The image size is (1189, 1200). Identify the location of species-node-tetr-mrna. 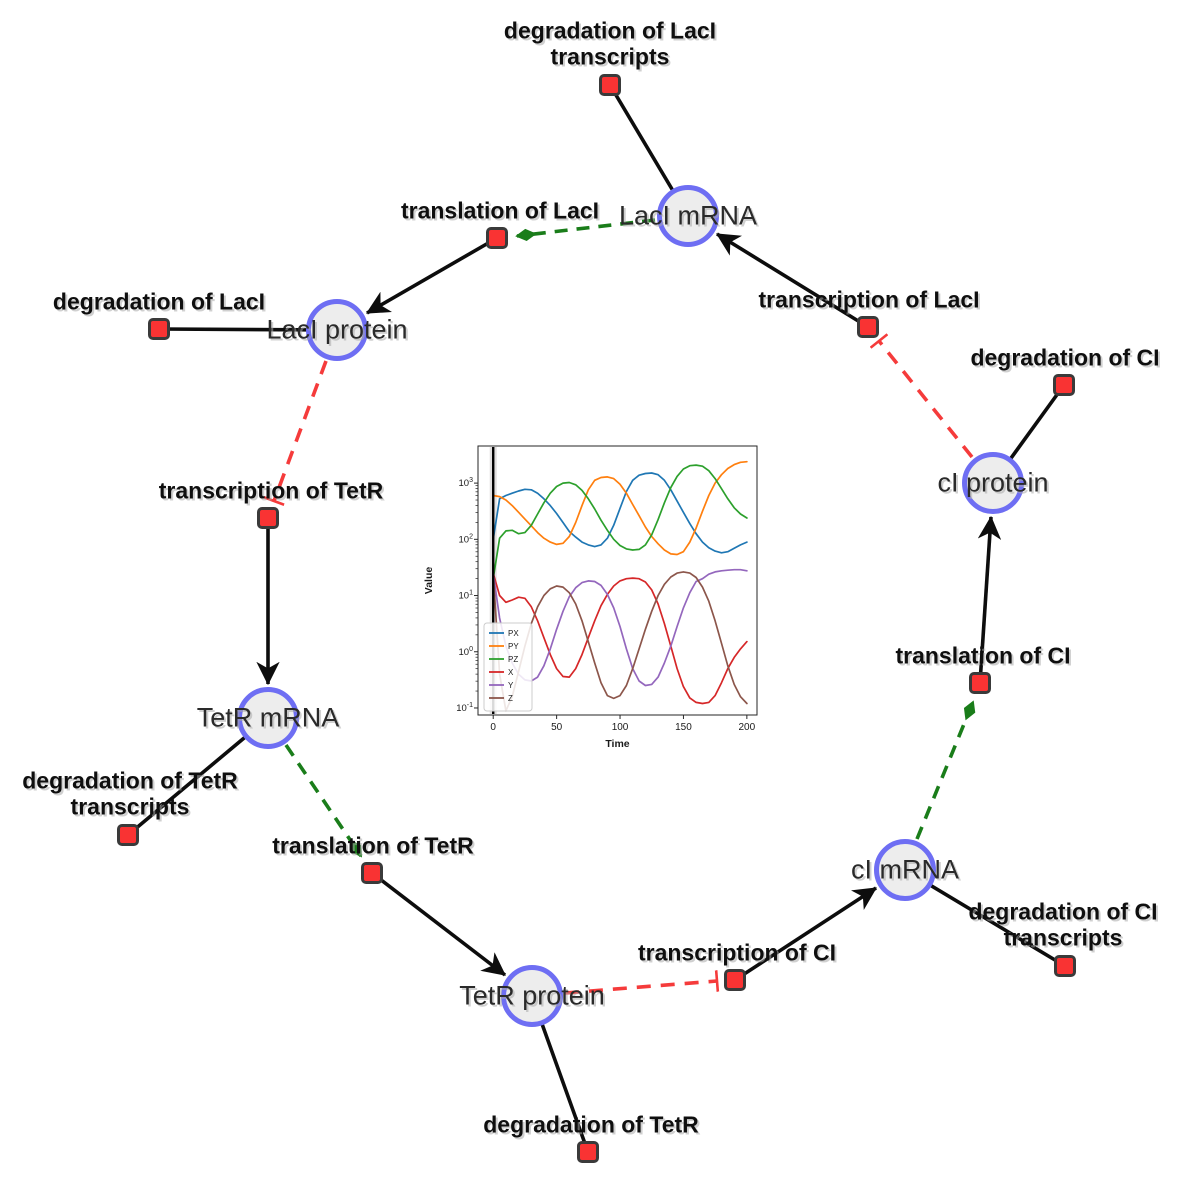
(268, 718).